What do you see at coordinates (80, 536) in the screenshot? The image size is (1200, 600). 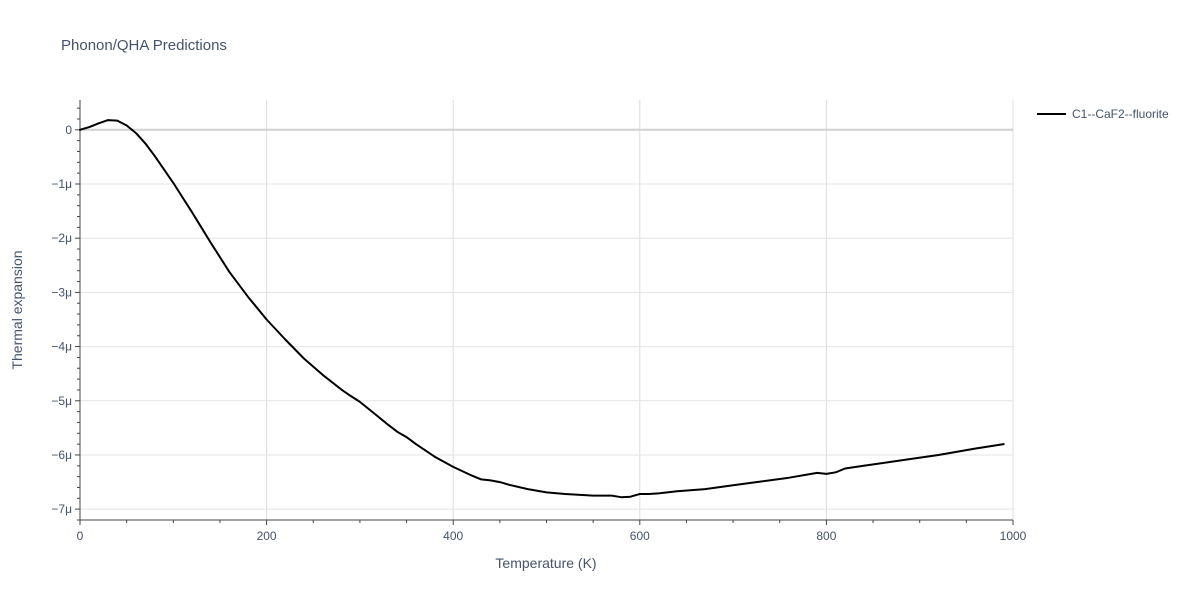 I see `x-tick-label: 0` at bounding box center [80, 536].